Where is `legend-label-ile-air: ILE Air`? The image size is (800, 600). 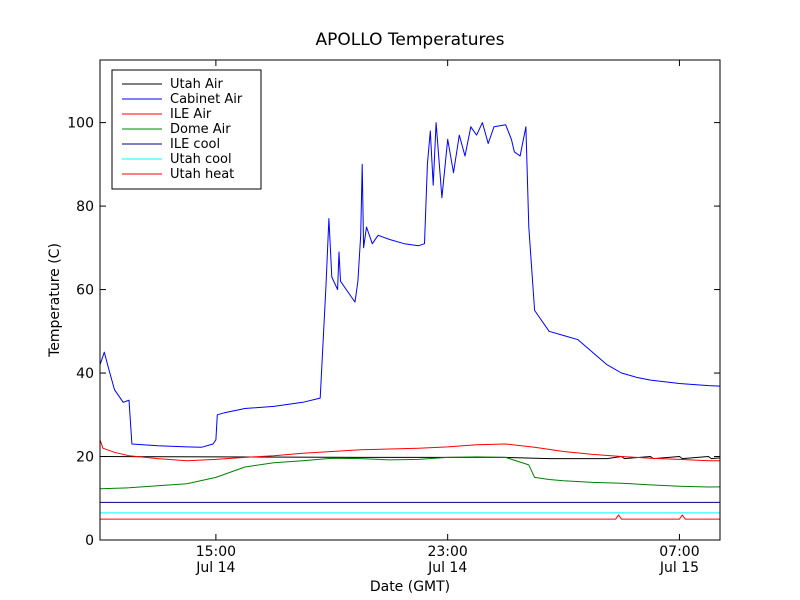 legend-label-ile-air: ILE Air is located at coordinates (191, 114).